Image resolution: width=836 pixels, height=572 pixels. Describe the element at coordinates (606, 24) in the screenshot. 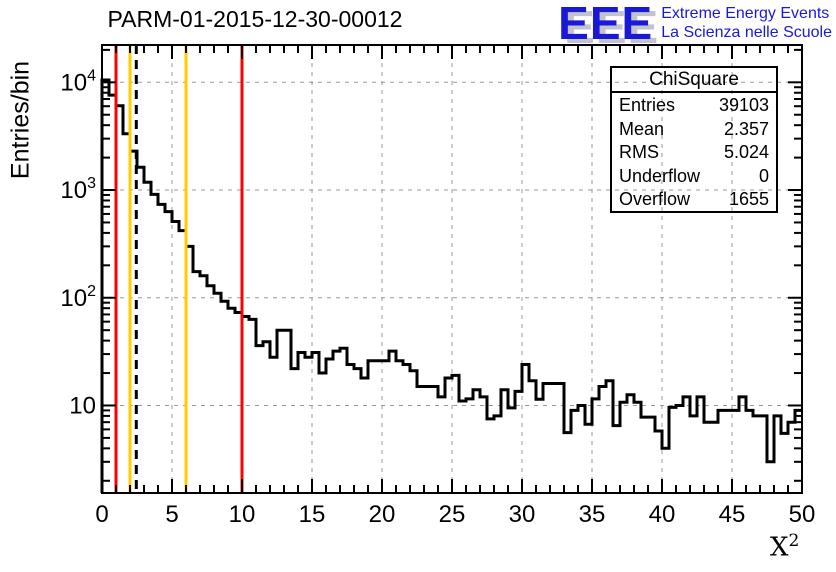

I see `eee-logo-acronym: EEE` at that location.